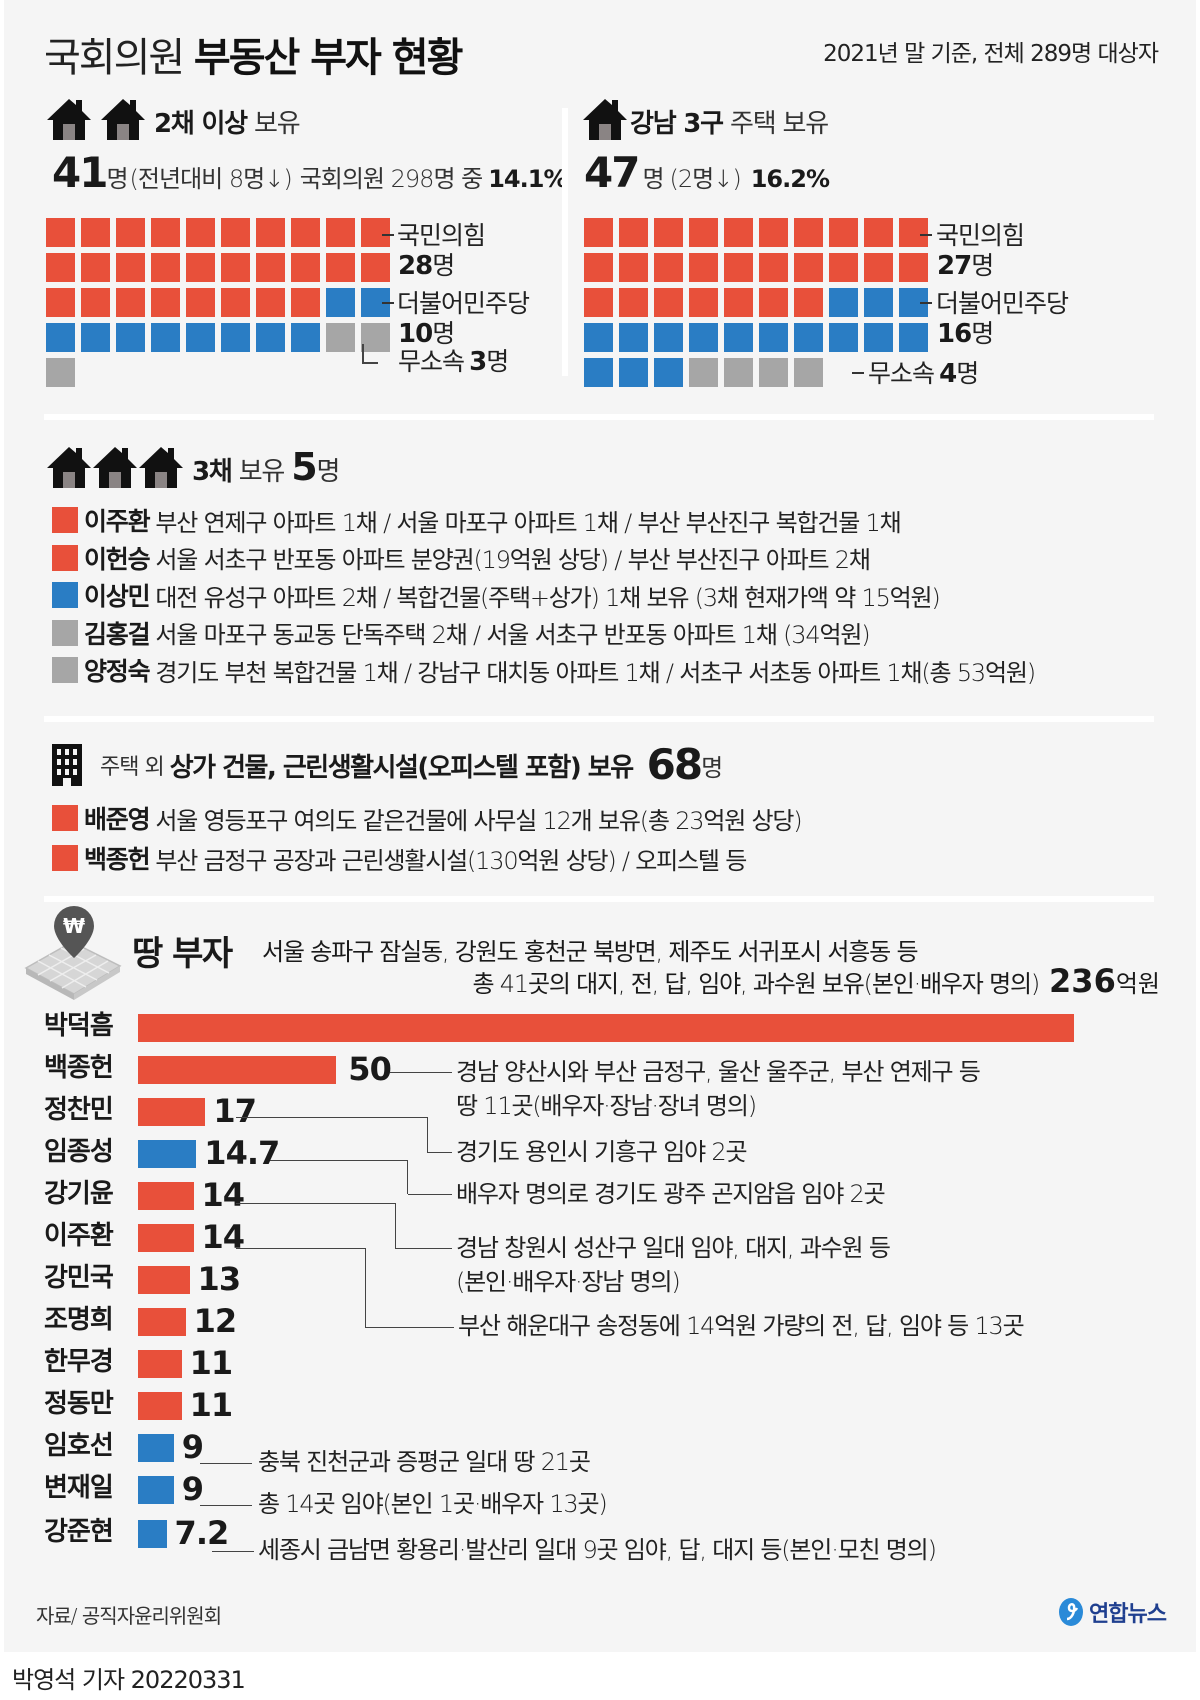 The image size is (1200, 1700). Describe the element at coordinates (79, 1236) in the screenshot. I see `bar-label: 이주환` at that location.